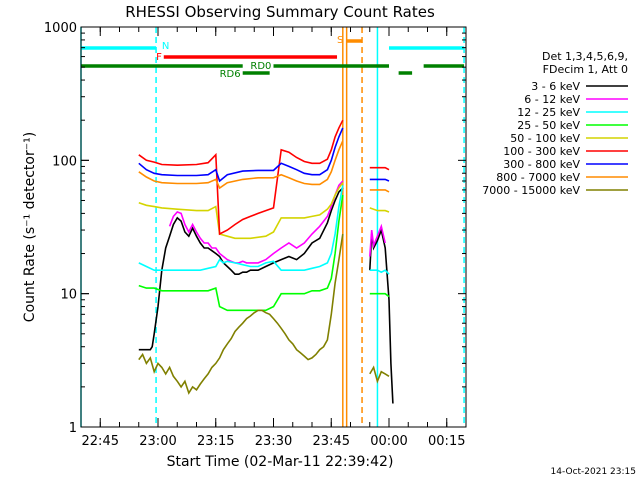  What do you see at coordinates (260, 66) in the screenshot?
I see `flag-label-rd0: RD0` at bounding box center [260, 66].